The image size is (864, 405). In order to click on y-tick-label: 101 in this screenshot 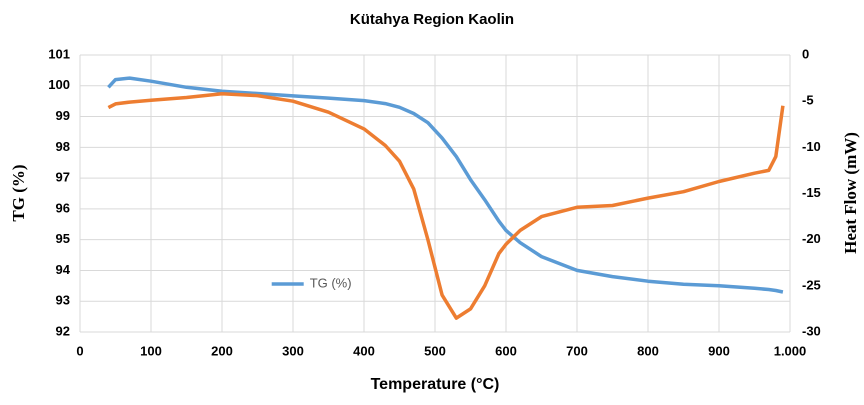, I will do `click(59, 53)`.